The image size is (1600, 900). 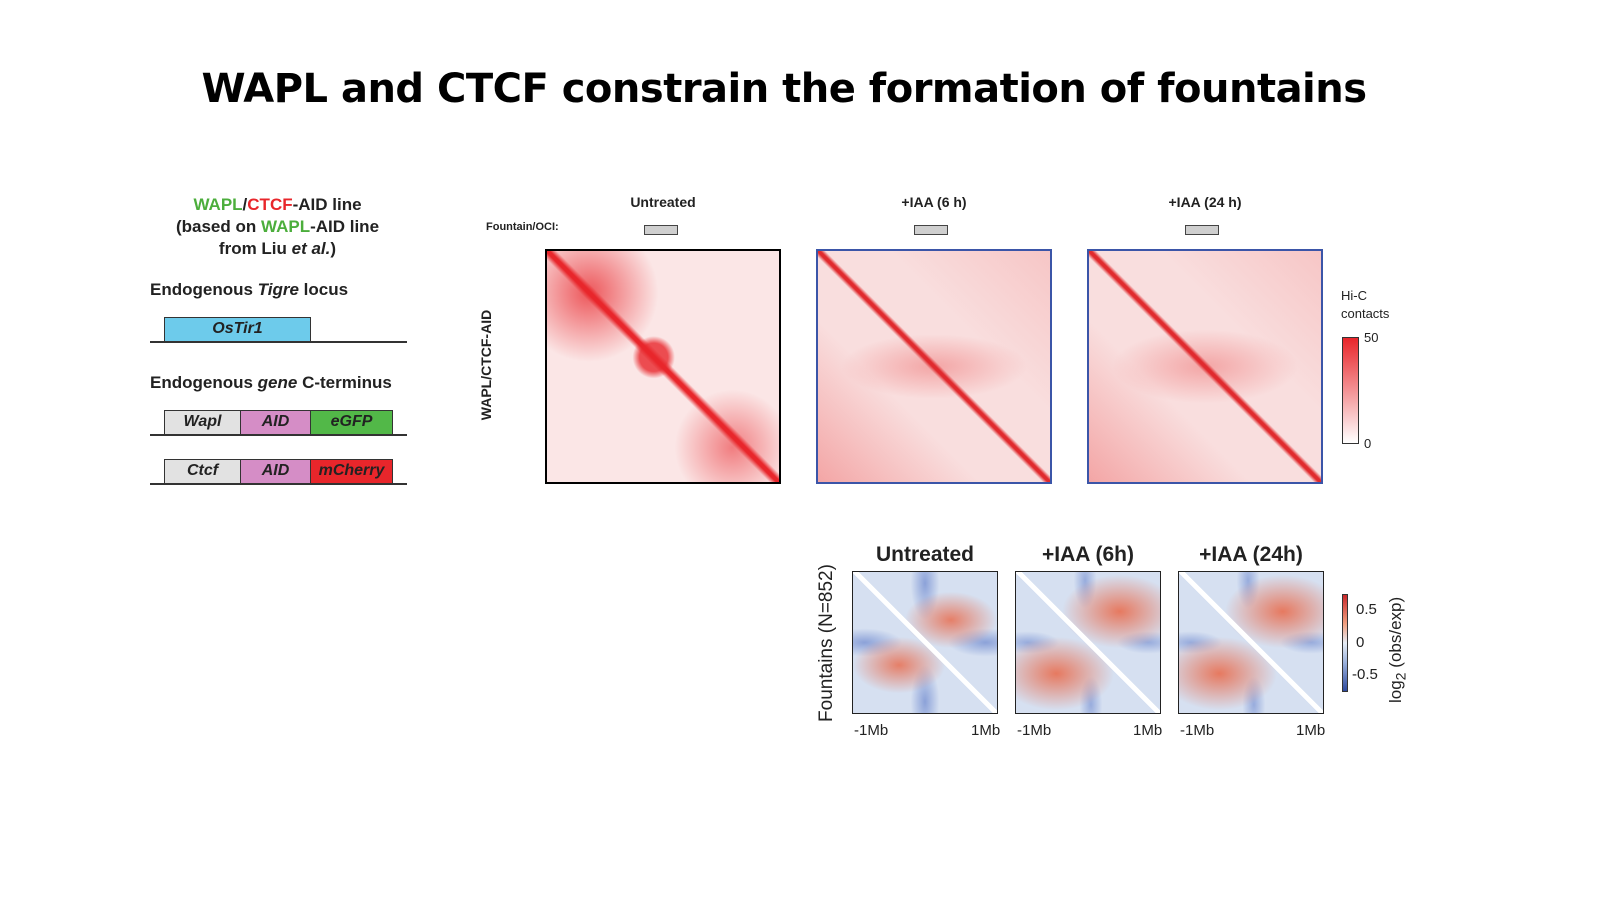 What do you see at coordinates (270, 204) in the screenshot?
I see `ctcf-text: CTCF` at bounding box center [270, 204].